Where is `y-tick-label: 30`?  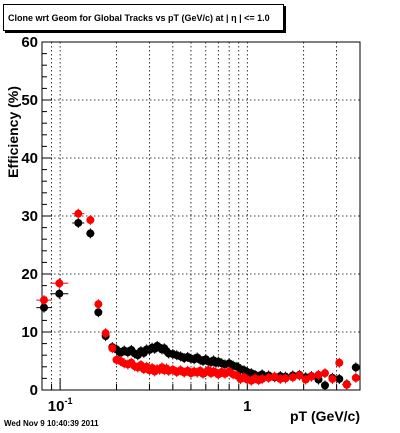
y-tick-label: 30 is located at coordinates (29, 216).